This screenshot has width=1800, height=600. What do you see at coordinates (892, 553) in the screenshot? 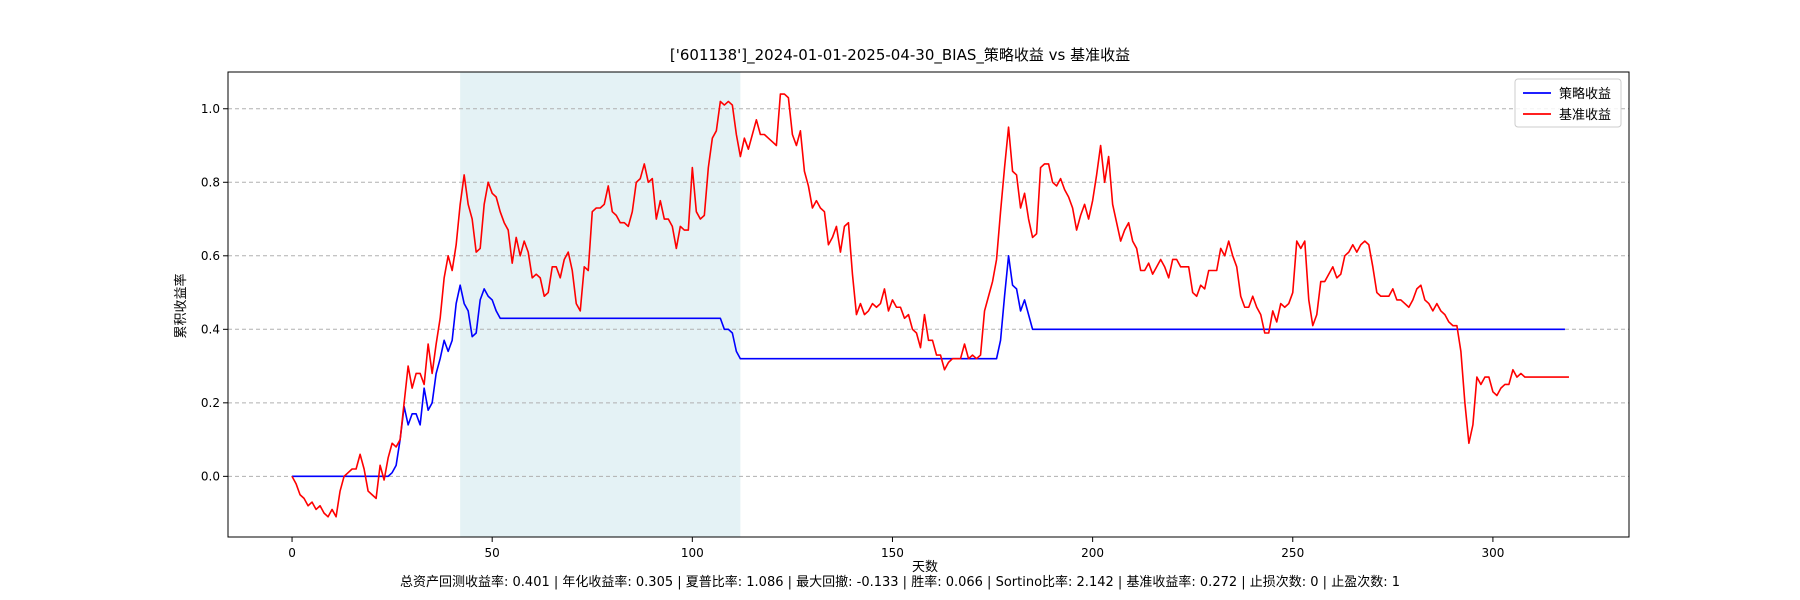
I see `x-tick-label: 150` at bounding box center [892, 553].